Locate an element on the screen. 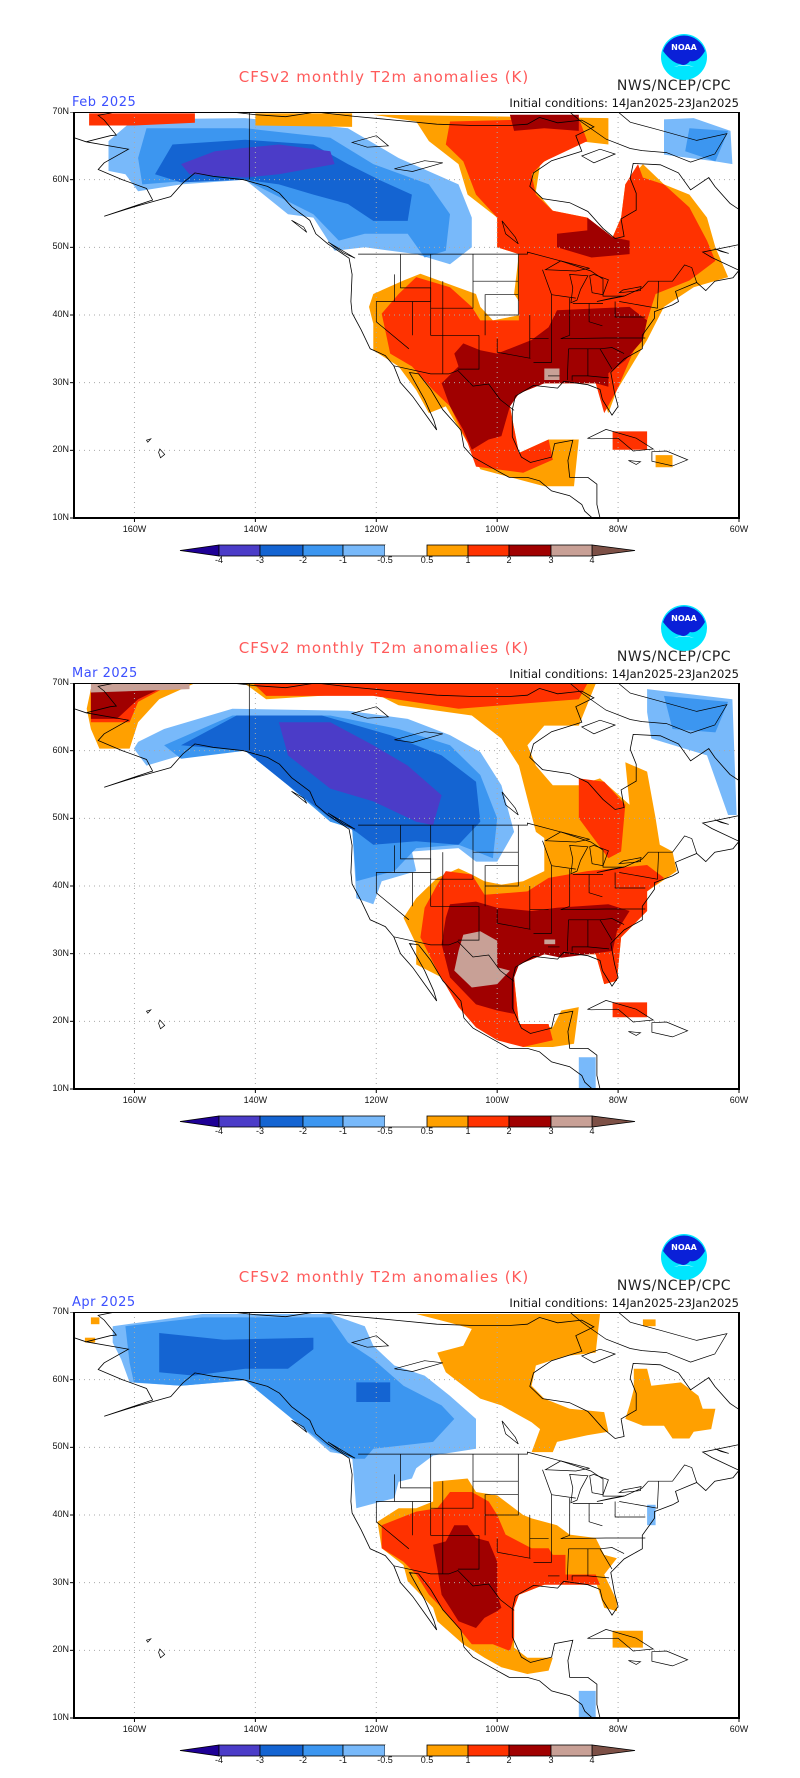 This screenshot has width=800, height=1778. lon-tick-label: 60W is located at coordinates (739, 1100).